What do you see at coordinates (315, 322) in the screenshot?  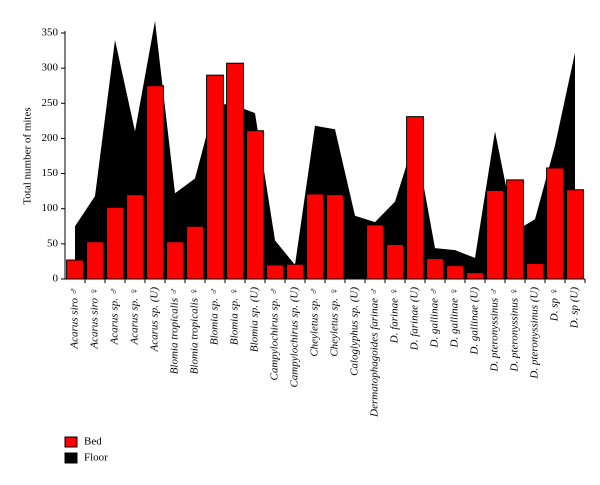 I see `x-tick-label: Cheyletus sp. ♂` at bounding box center [315, 322].